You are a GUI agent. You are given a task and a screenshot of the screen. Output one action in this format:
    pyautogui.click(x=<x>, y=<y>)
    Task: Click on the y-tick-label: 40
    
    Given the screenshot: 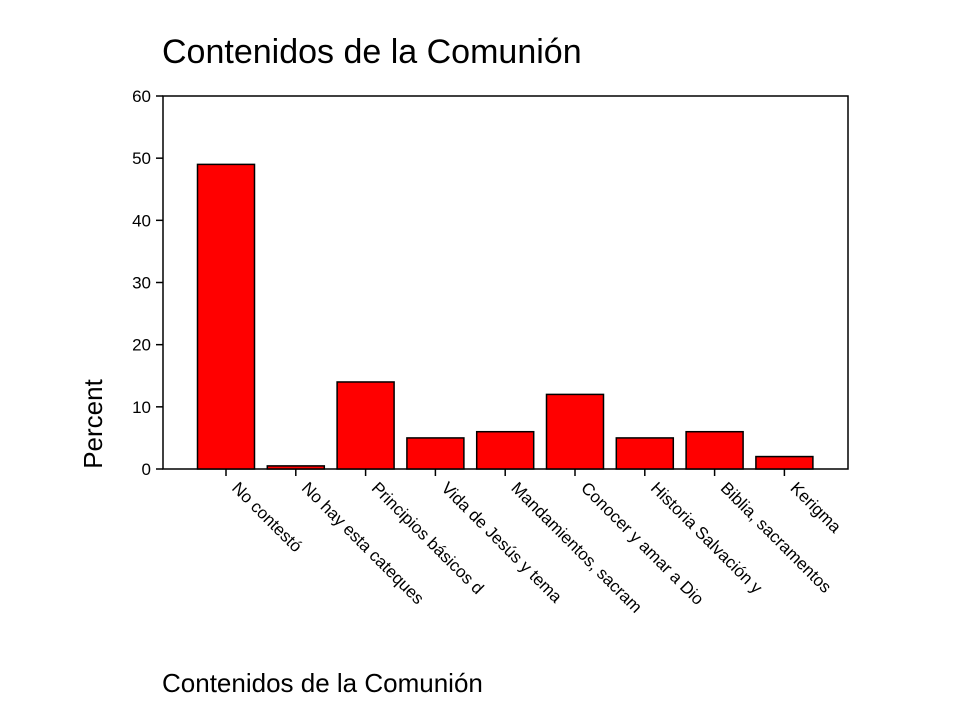 What is the action you would take?
    pyautogui.click(x=141, y=220)
    